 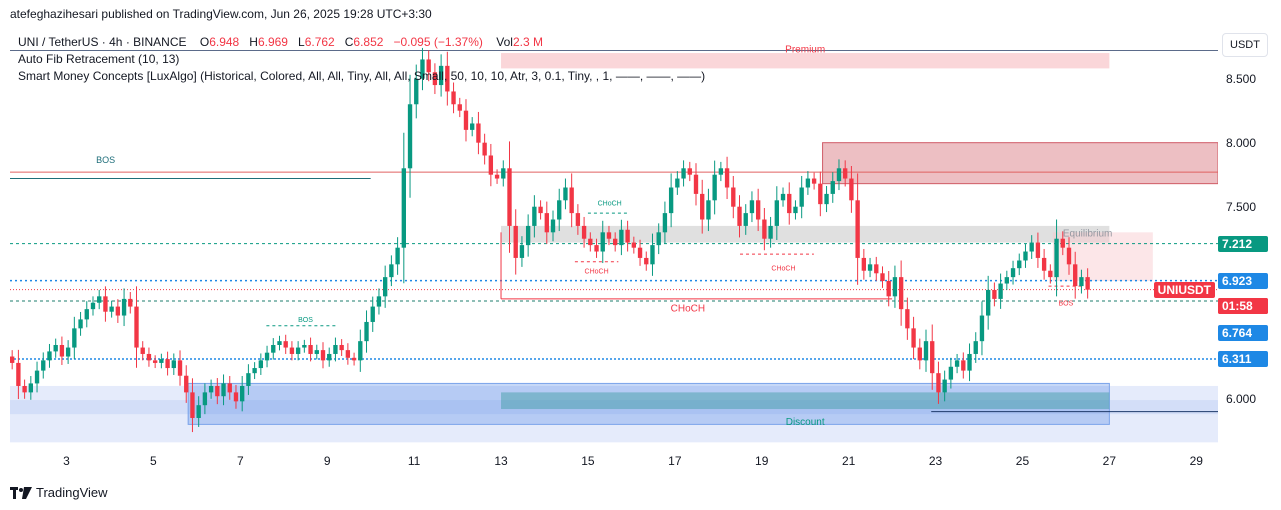 I want to click on y-tick-label: 7.500, so click(x=1241, y=206).